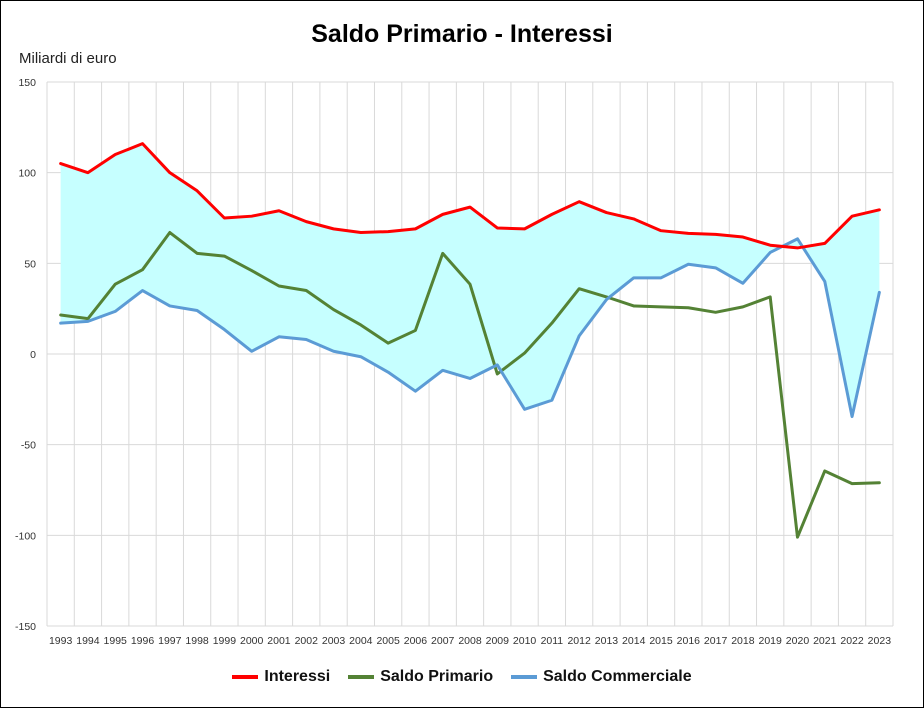 This screenshot has height=708, width=924. What do you see at coordinates (716, 641) in the screenshot?
I see `x-tick-label: 2017` at bounding box center [716, 641].